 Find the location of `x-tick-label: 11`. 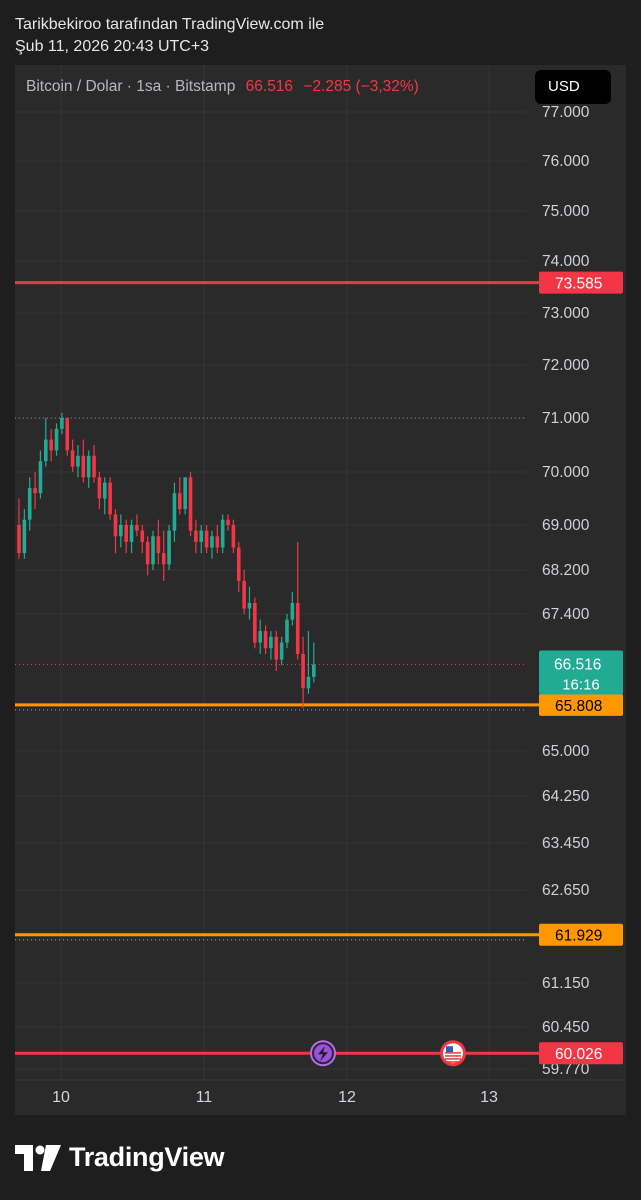

x-tick-label: 11 is located at coordinates (204, 1097).